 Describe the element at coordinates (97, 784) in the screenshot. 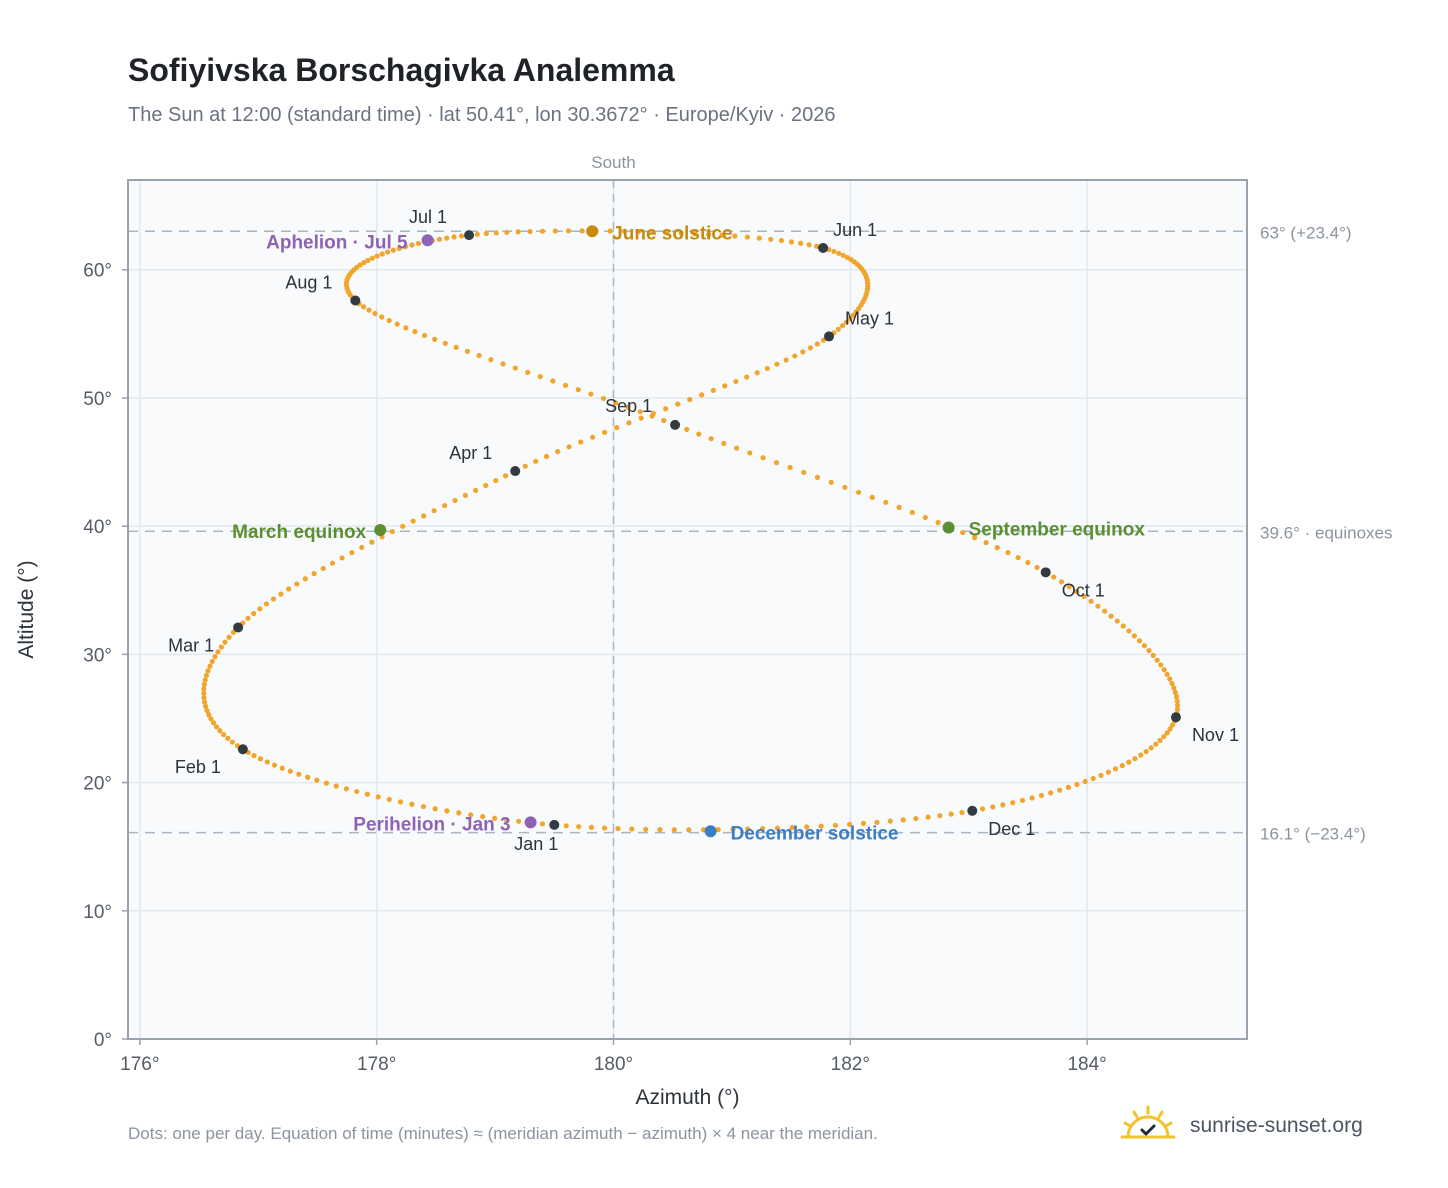

I see `y-tick-label: 20°` at that location.